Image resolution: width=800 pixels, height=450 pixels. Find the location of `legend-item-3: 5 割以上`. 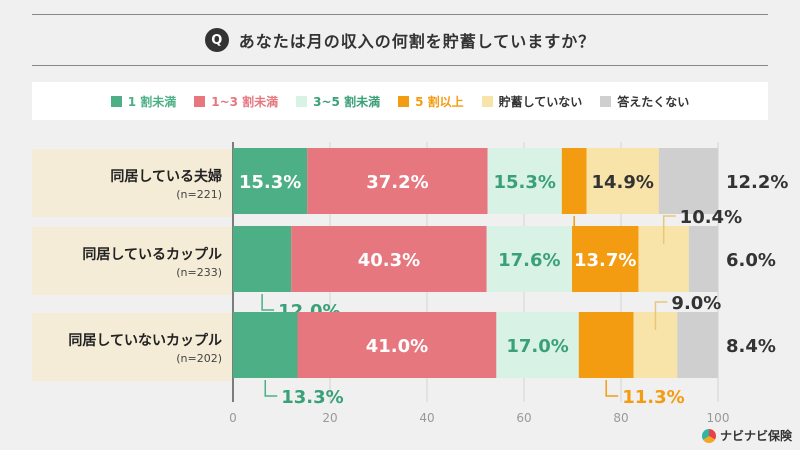

legend-item-3: 5 割以上 is located at coordinates (431, 101).